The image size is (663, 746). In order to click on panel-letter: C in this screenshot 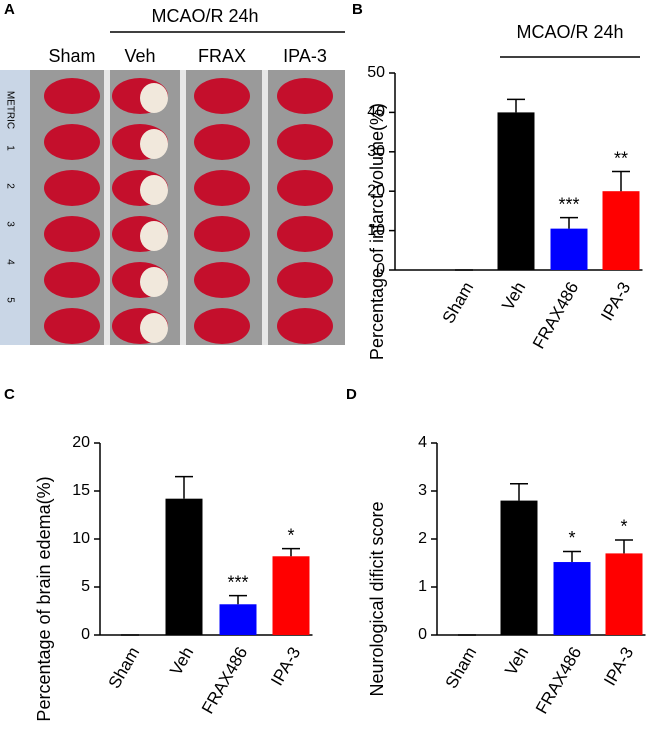, I will do `click(9, 394)`.